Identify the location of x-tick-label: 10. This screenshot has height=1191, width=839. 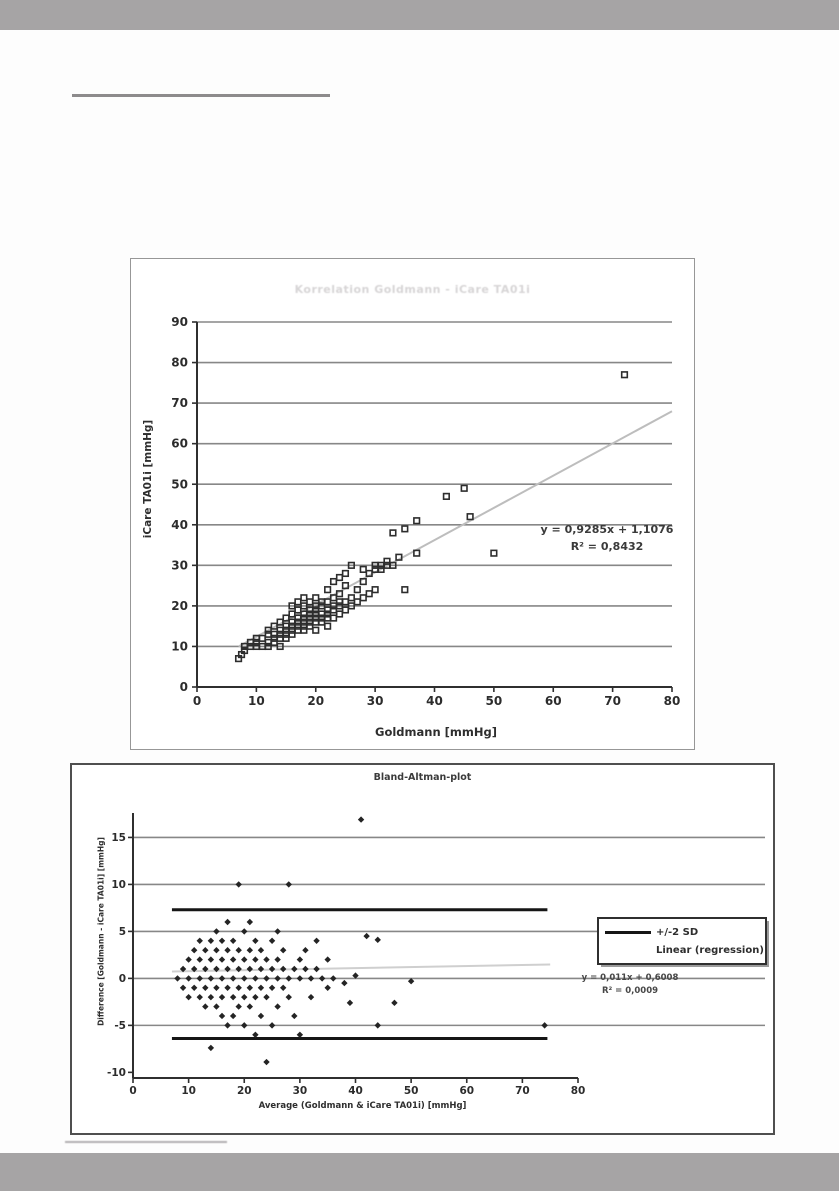
(188, 1091).